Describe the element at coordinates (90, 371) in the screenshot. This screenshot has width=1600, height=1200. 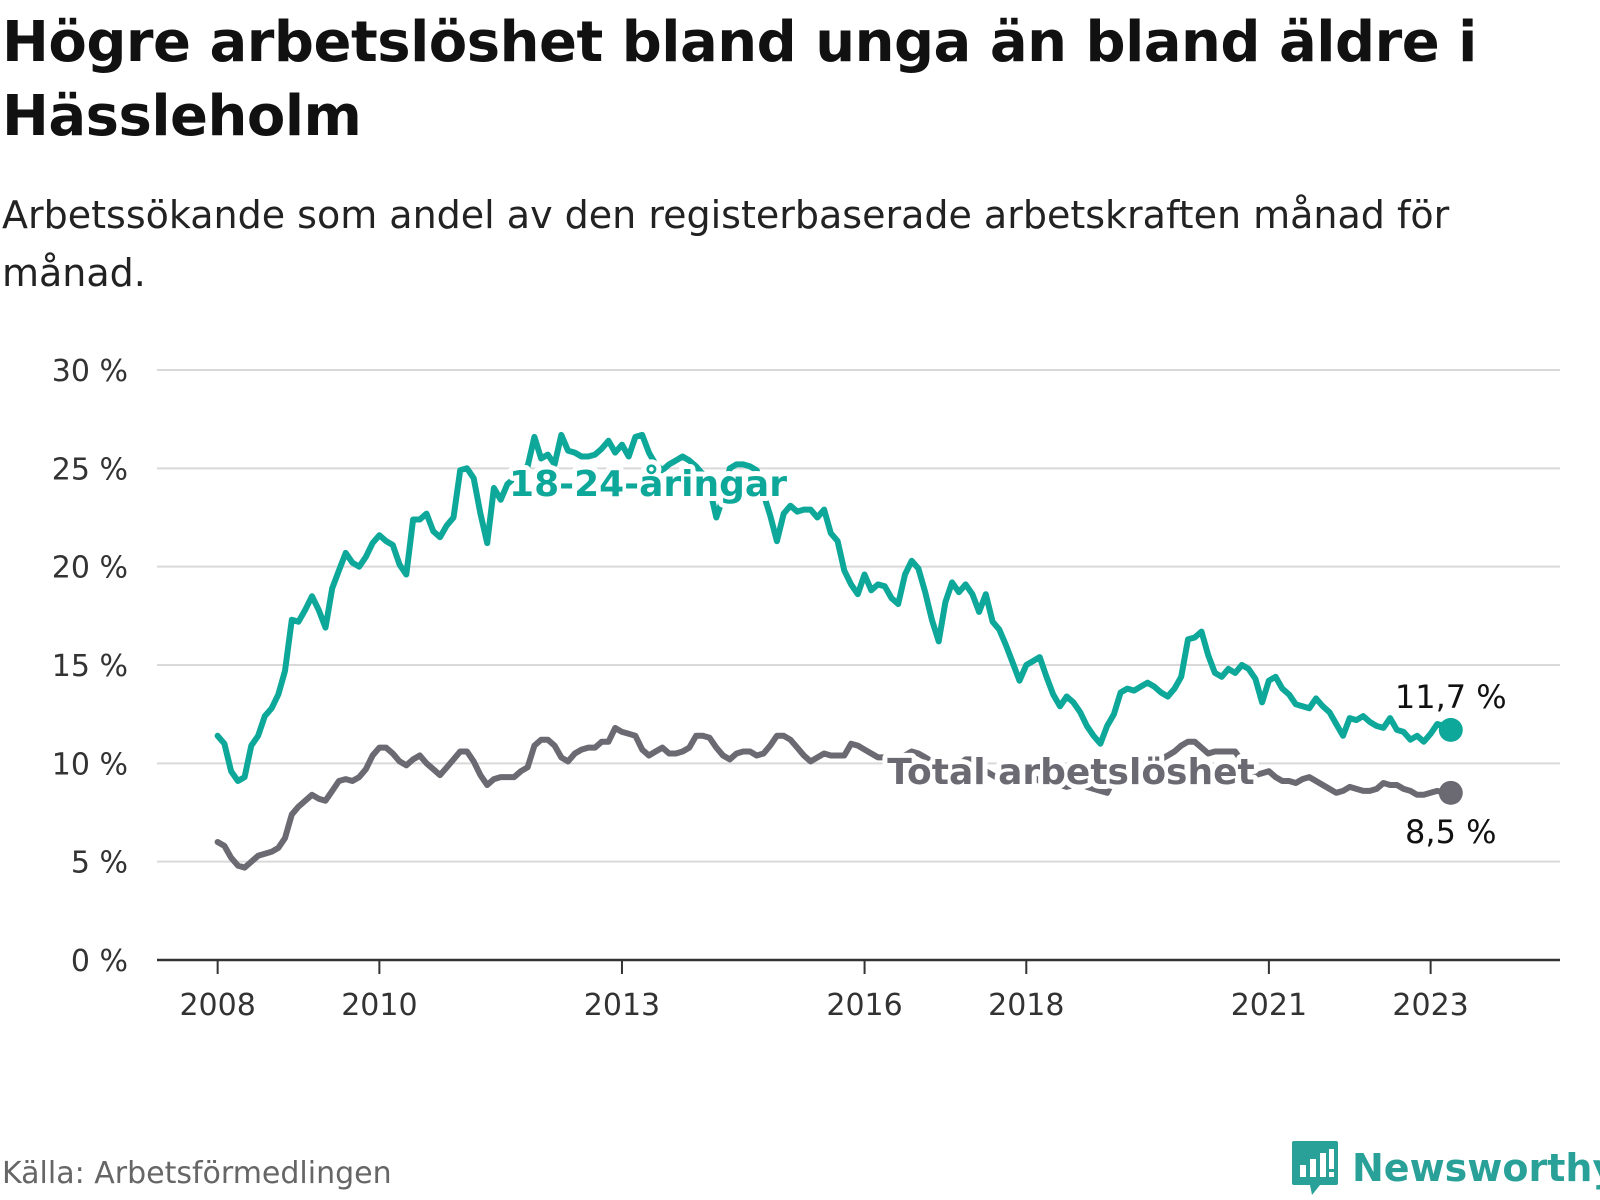
I see `y-tick-label: 30 %` at that location.